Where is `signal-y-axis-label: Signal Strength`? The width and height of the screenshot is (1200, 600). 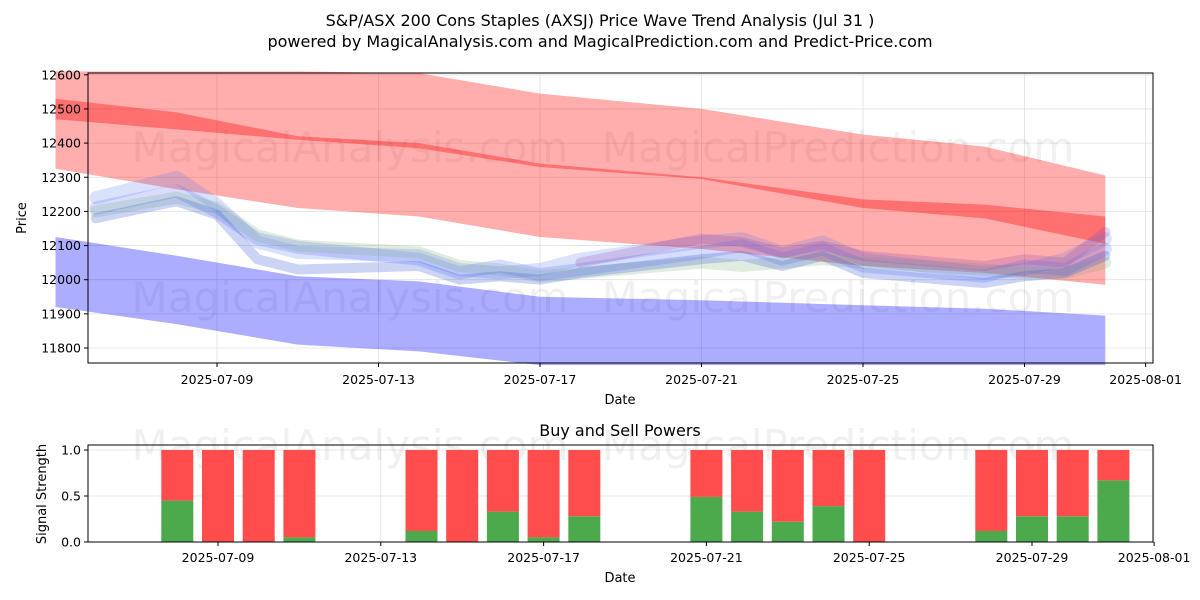 signal-y-axis-label: Signal Strength is located at coordinates (42, 494).